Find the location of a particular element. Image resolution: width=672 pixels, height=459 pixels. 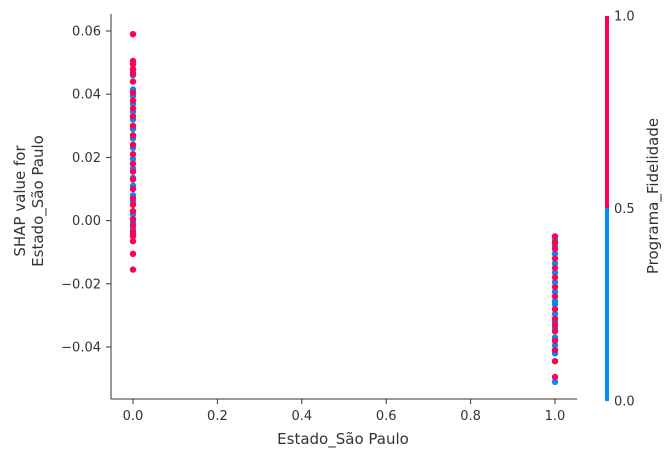

y-axis-title-line1: SHAP value for is located at coordinates (20, 201).